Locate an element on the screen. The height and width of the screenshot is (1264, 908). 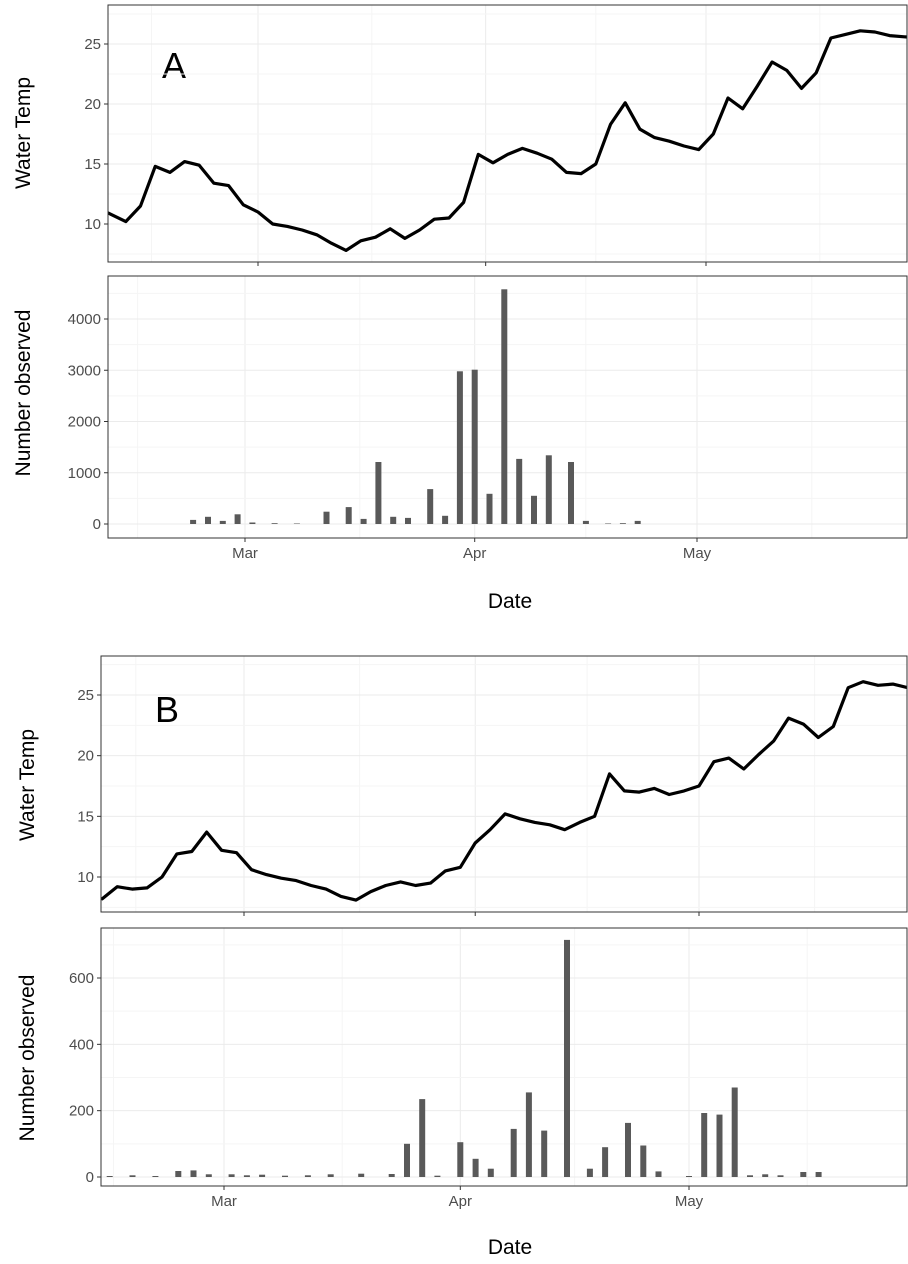
y-tick-label: 3000 is located at coordinates (84, 370).